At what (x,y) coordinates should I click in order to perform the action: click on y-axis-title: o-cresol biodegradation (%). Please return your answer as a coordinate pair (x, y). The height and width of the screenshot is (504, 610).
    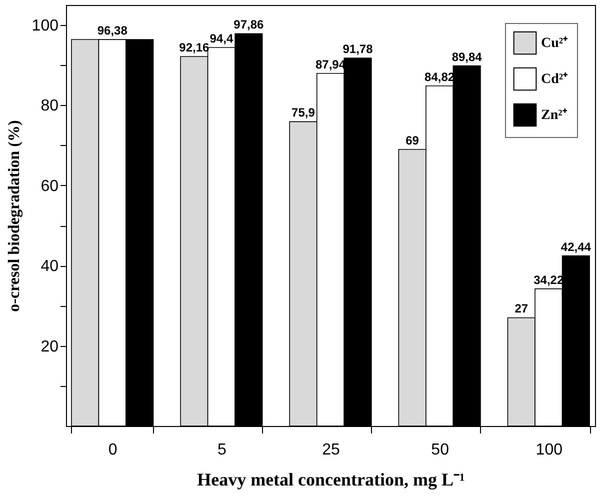
    Looking at the image, I should click on (14, 216).